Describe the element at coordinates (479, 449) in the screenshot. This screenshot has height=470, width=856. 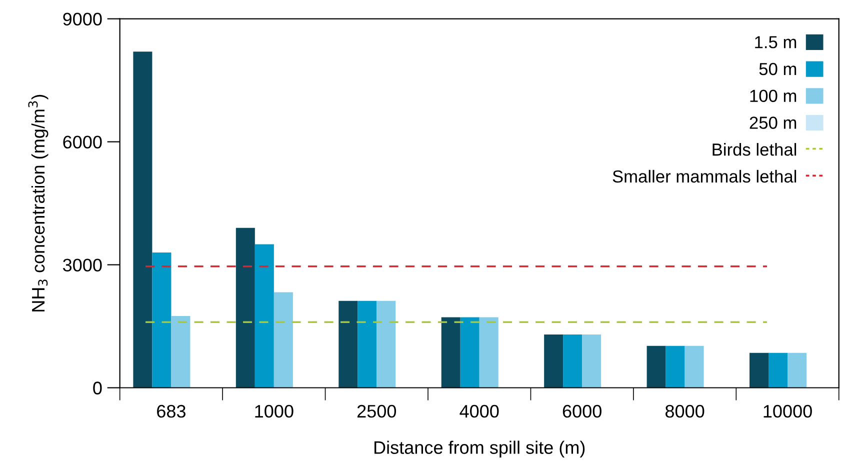
I see `x-axis-title: Distance from spill site (m)` at that location.